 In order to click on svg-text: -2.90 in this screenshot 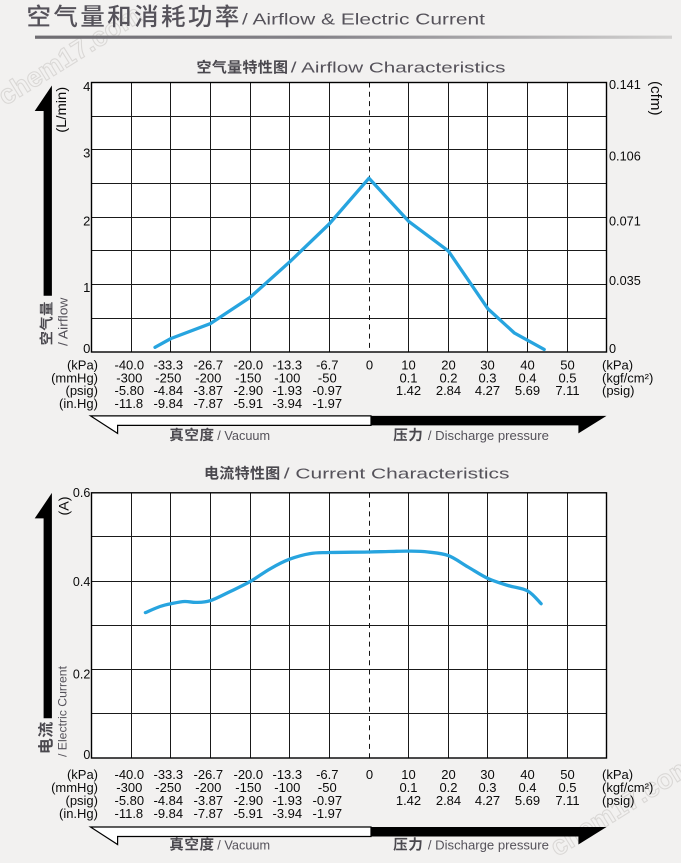, I will do `click(249, 390)`.